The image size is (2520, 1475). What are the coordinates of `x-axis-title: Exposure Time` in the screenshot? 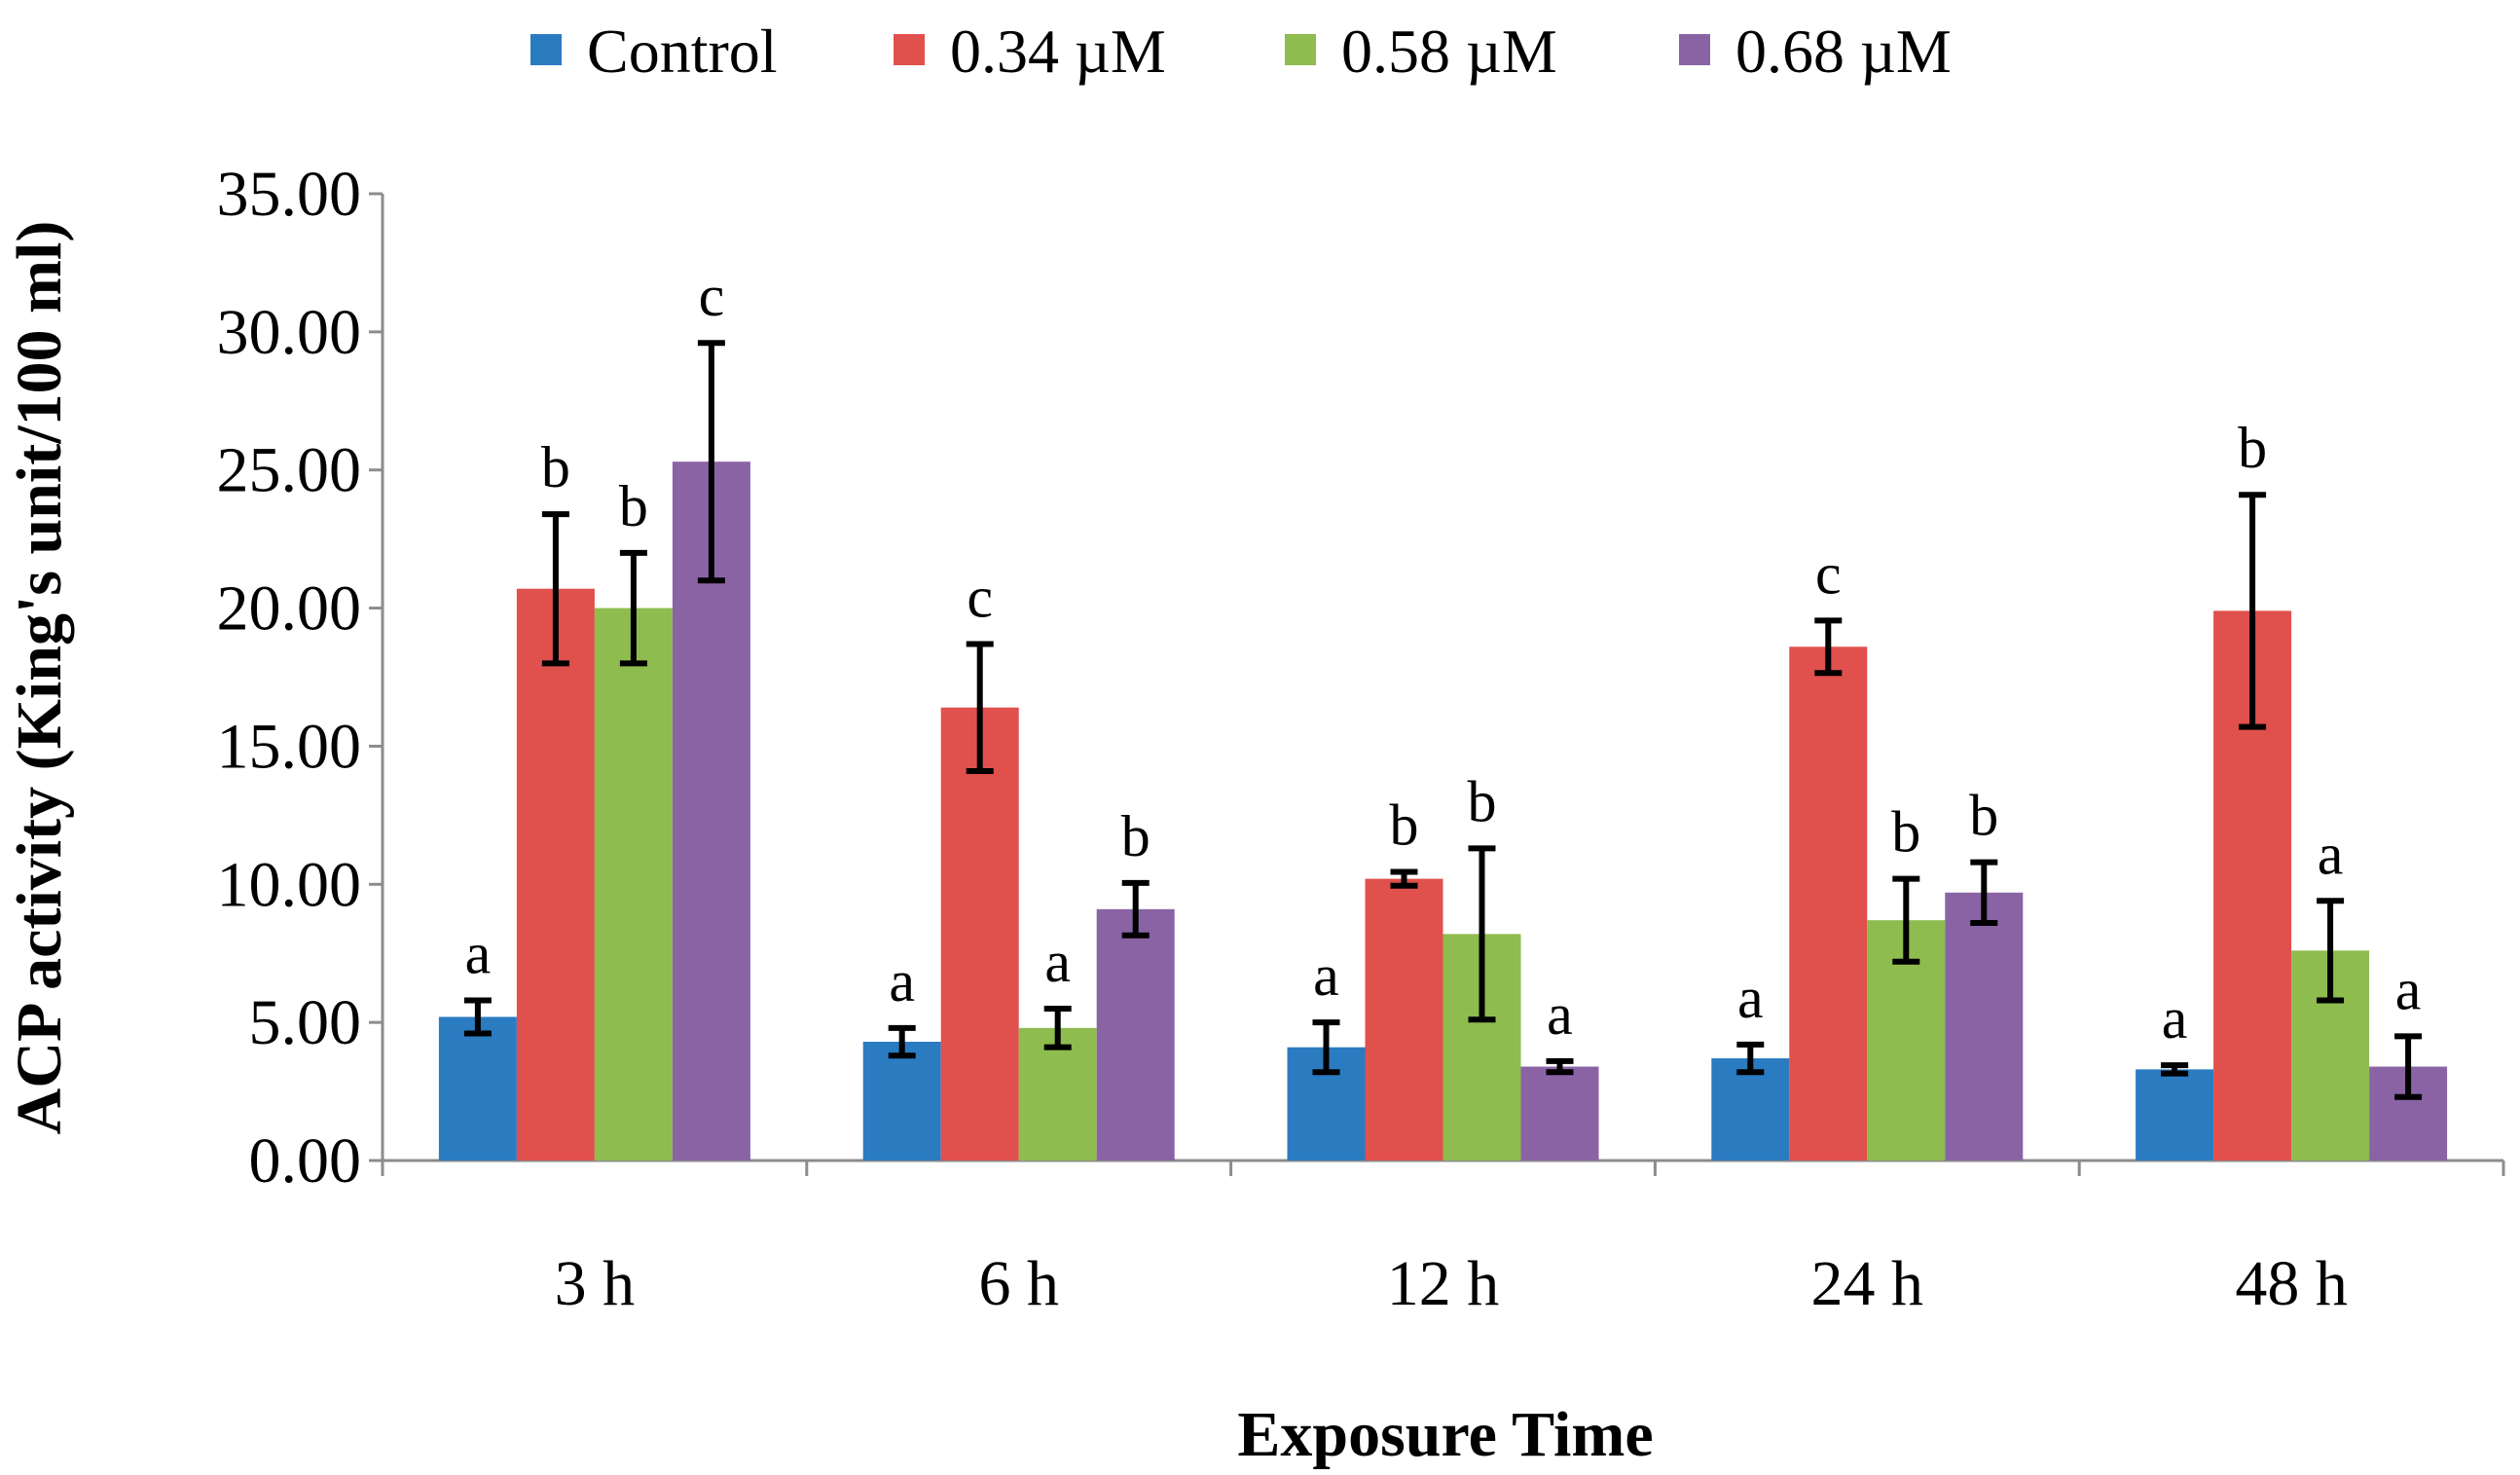 It's located at (1445, 1434).